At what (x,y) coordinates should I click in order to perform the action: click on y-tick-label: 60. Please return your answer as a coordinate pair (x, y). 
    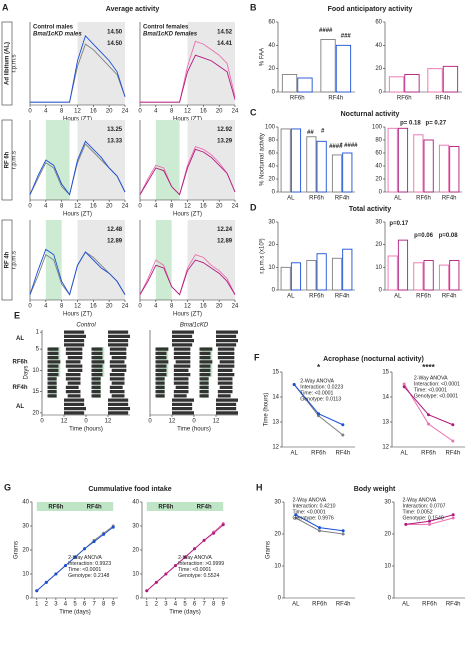
    Looking at the image, I should click on (271, 23).